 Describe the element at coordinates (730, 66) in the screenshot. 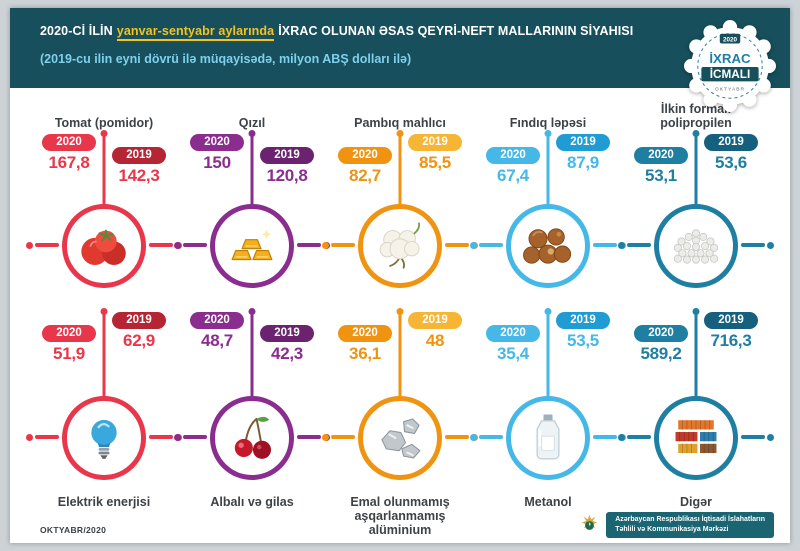

I see `ixrac-icmali-badge: 2020 İXRAC İCMALI OKTYABR` at that location.